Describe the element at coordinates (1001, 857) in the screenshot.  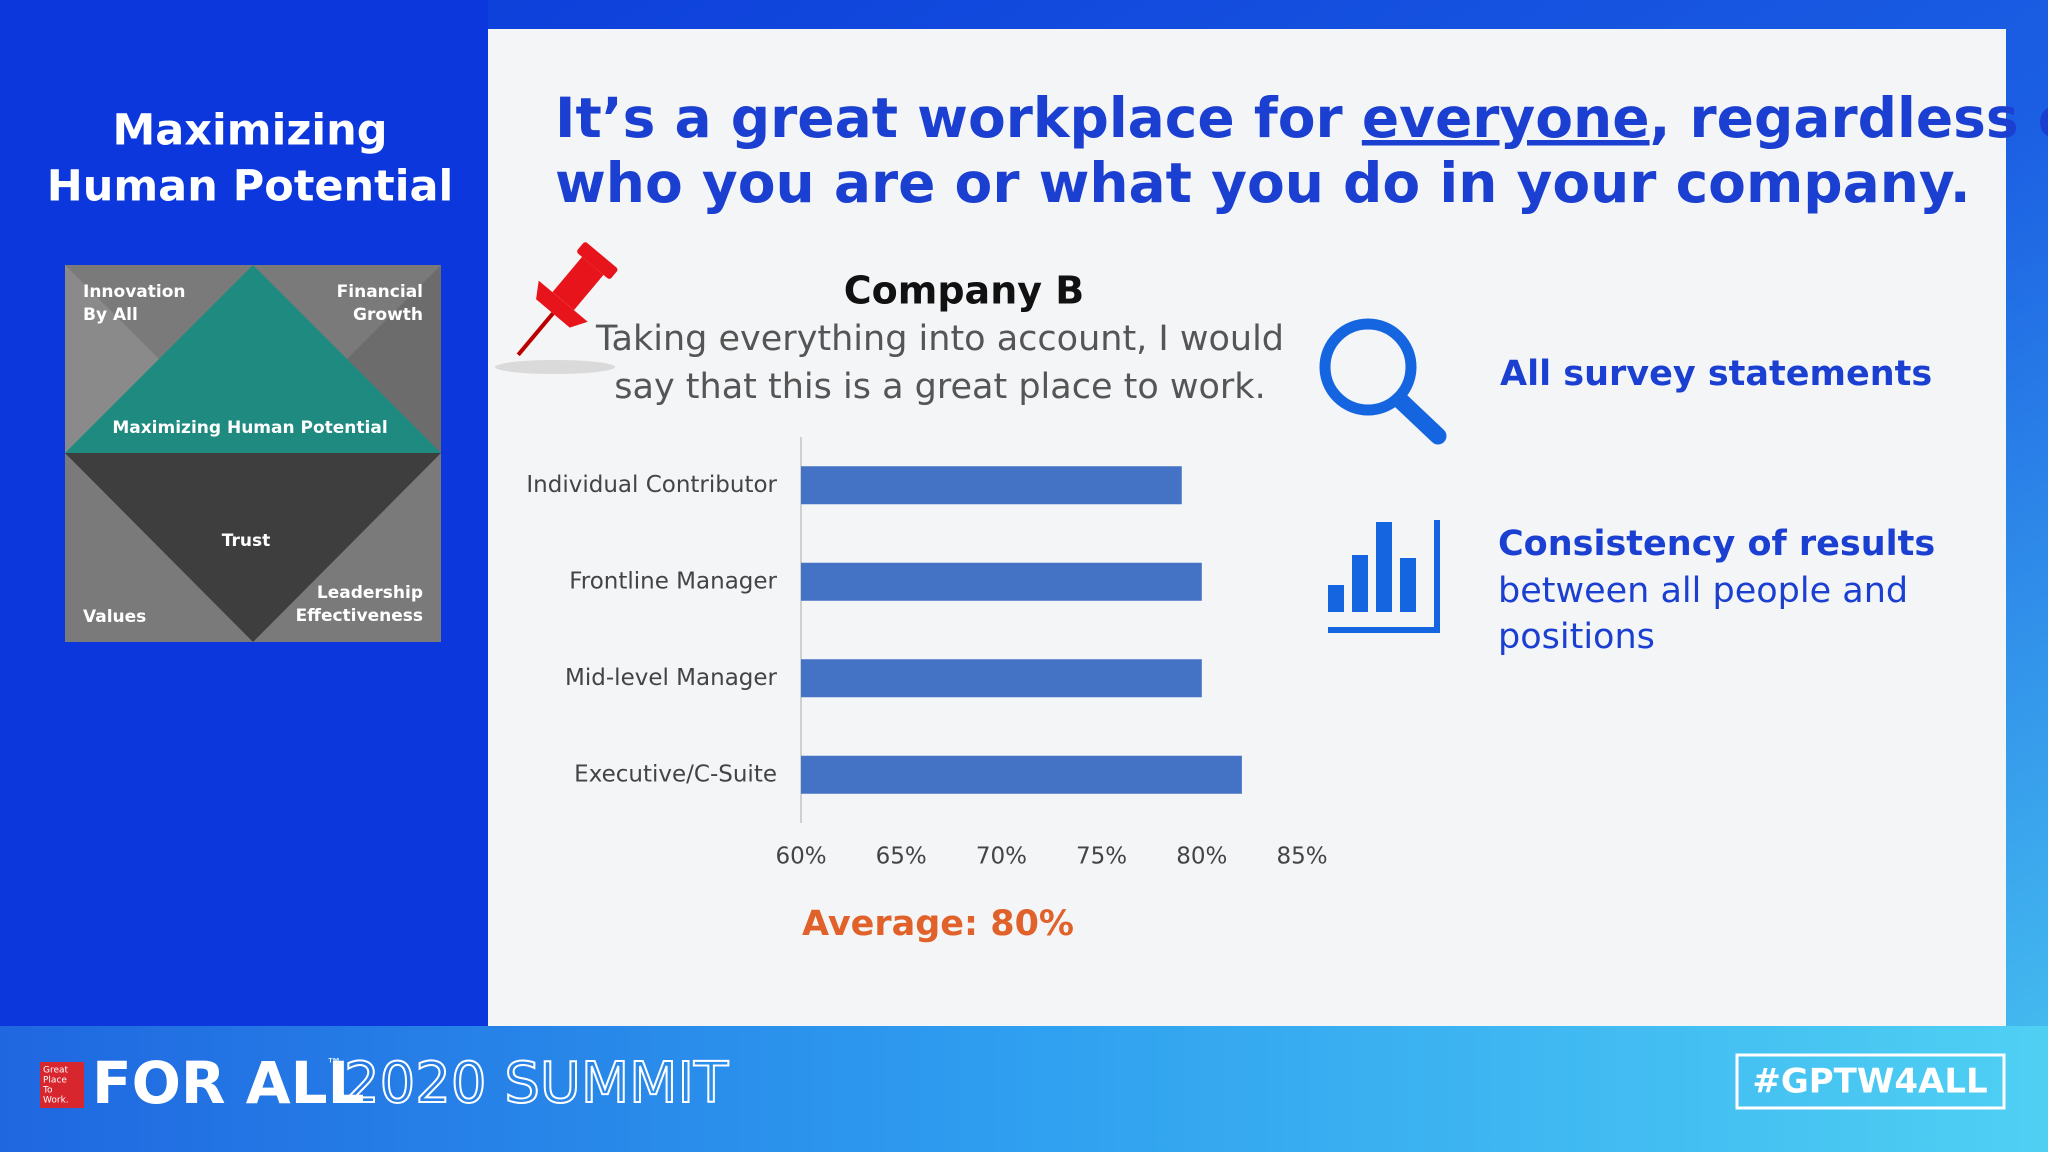
I see `x-tick-label: 70%` at that location.